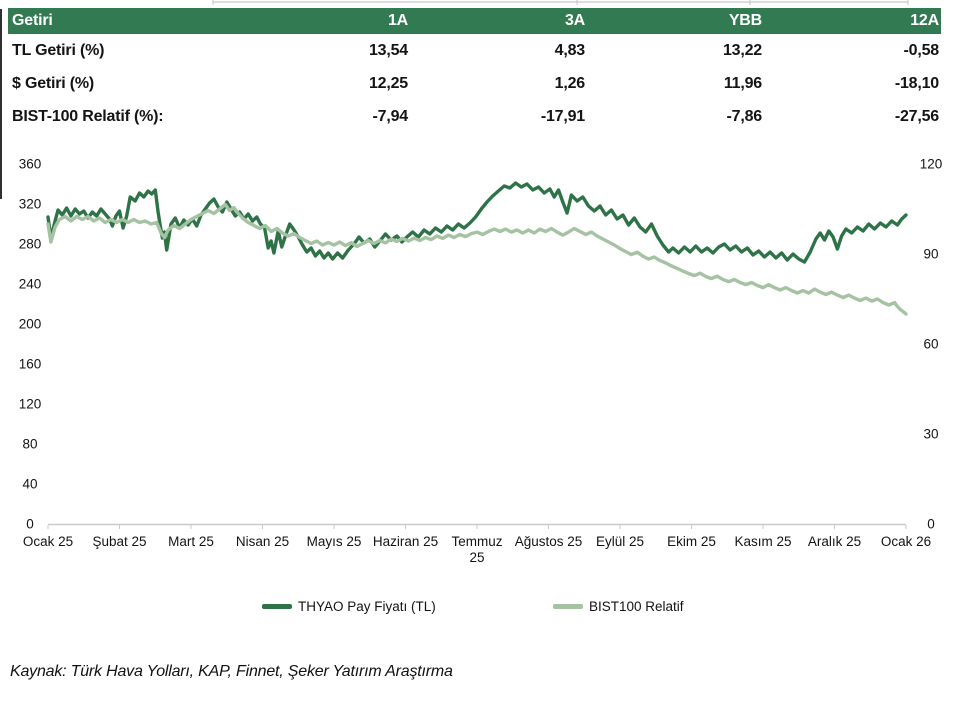 Image resolution: width=960 pixels, height=705 pixels. What do you see at coordinates (930, 344) in the screenshot?
I see `y-axis-label-right: 60` at bounding box center [930, 344].